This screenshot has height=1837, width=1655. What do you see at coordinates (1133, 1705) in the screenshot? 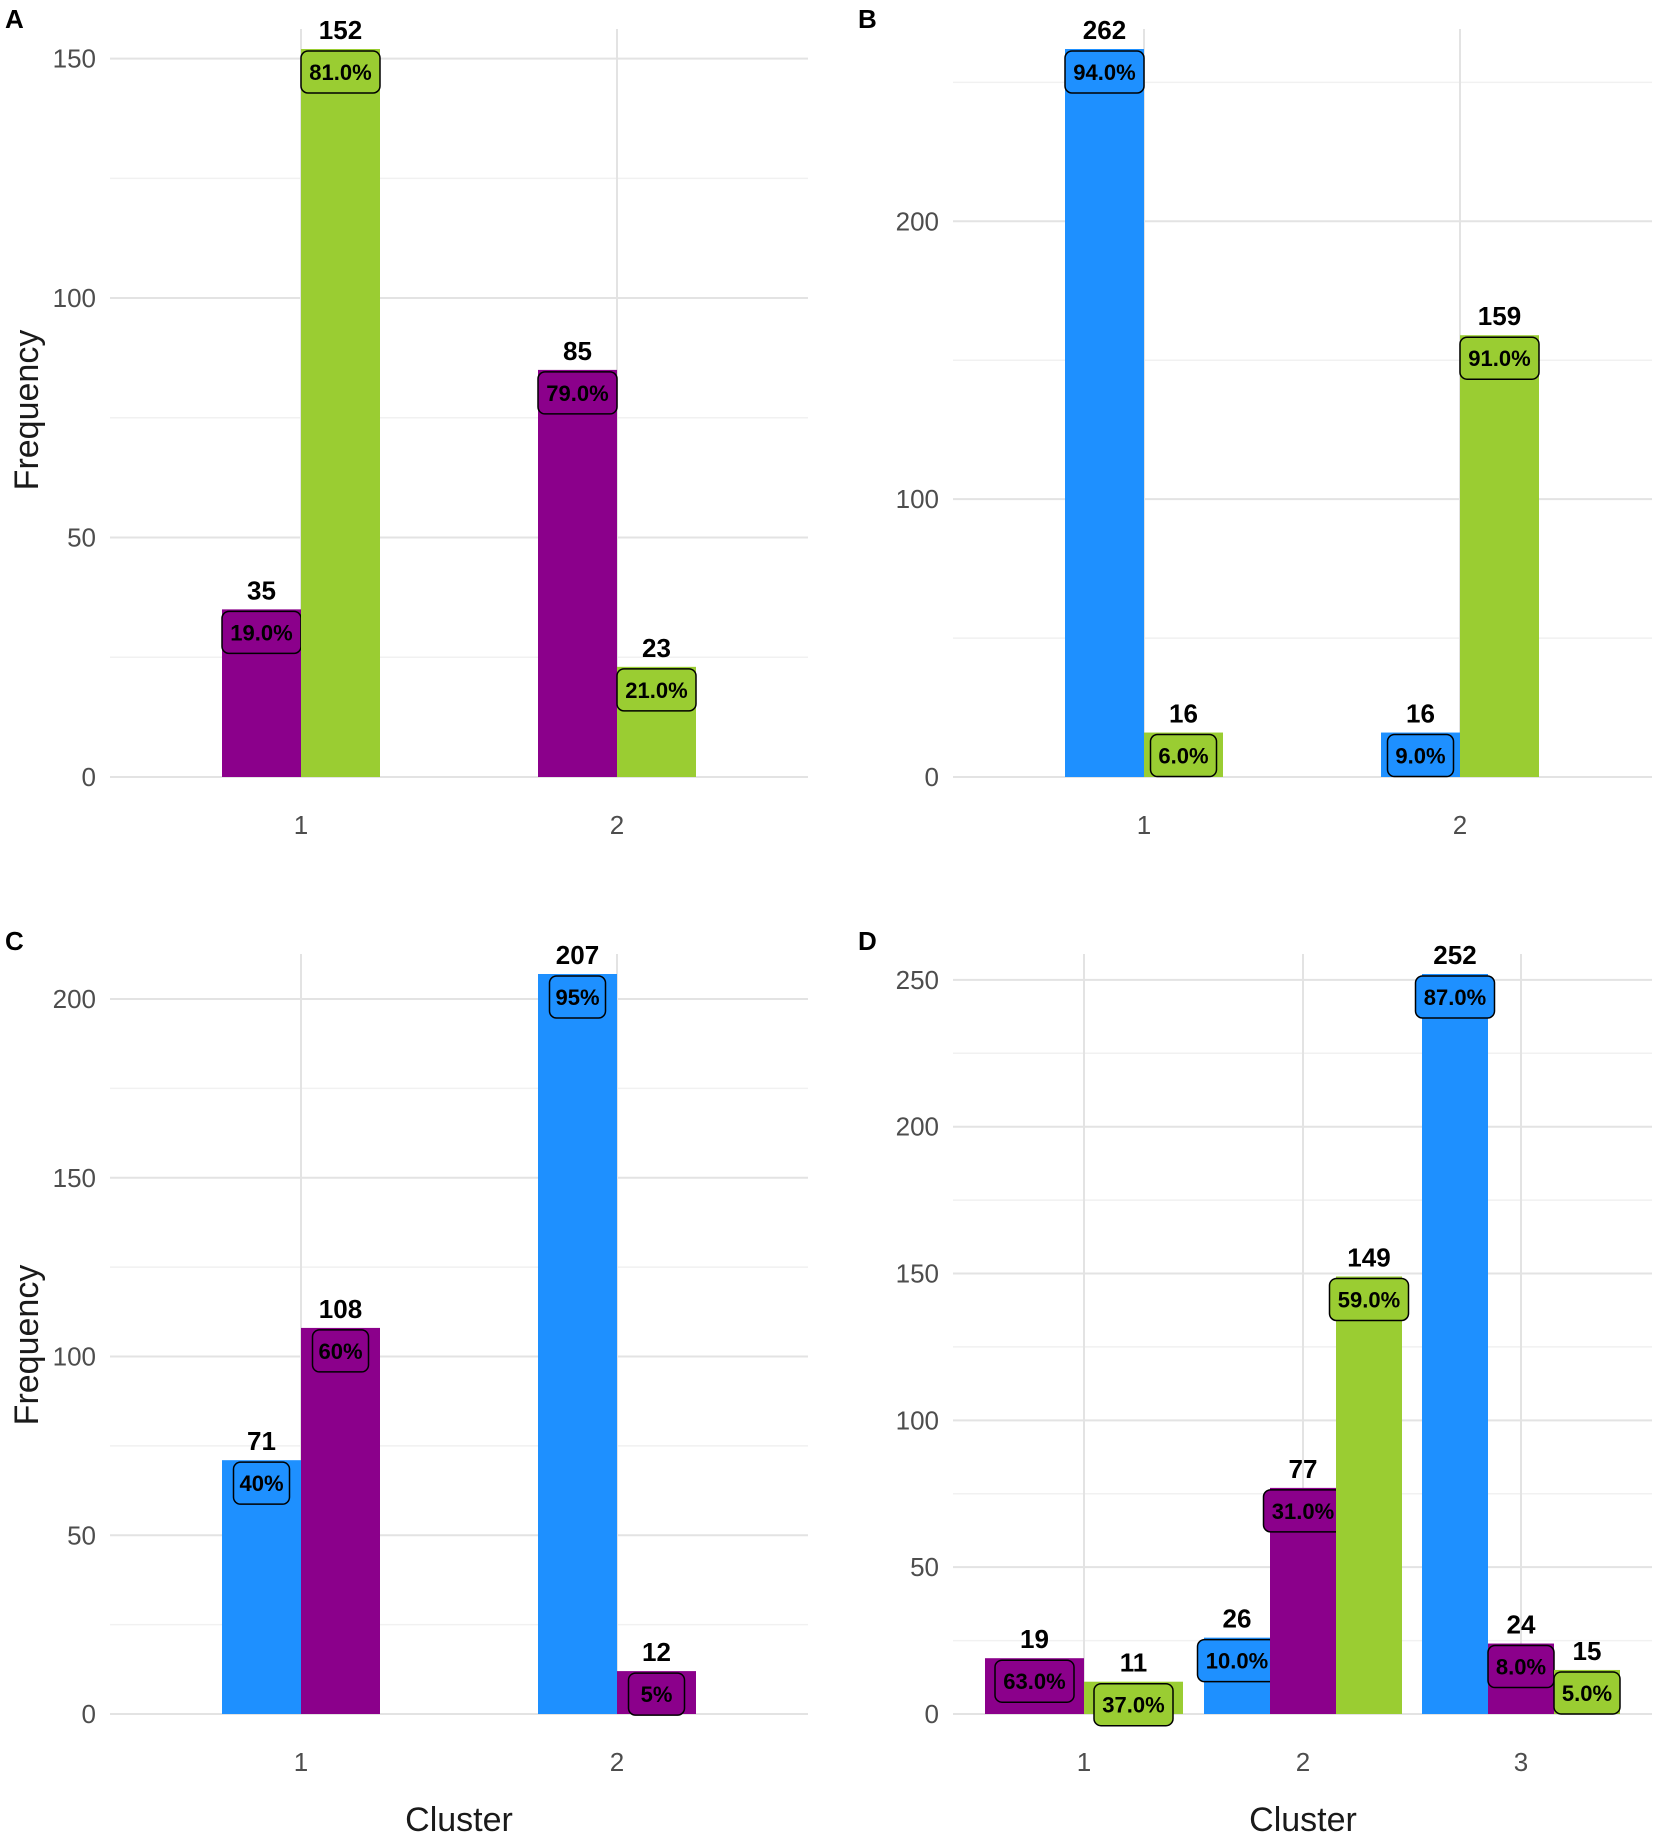
I see `bar-percent-label: 37.0%` at bounding box center [1133, 1705].